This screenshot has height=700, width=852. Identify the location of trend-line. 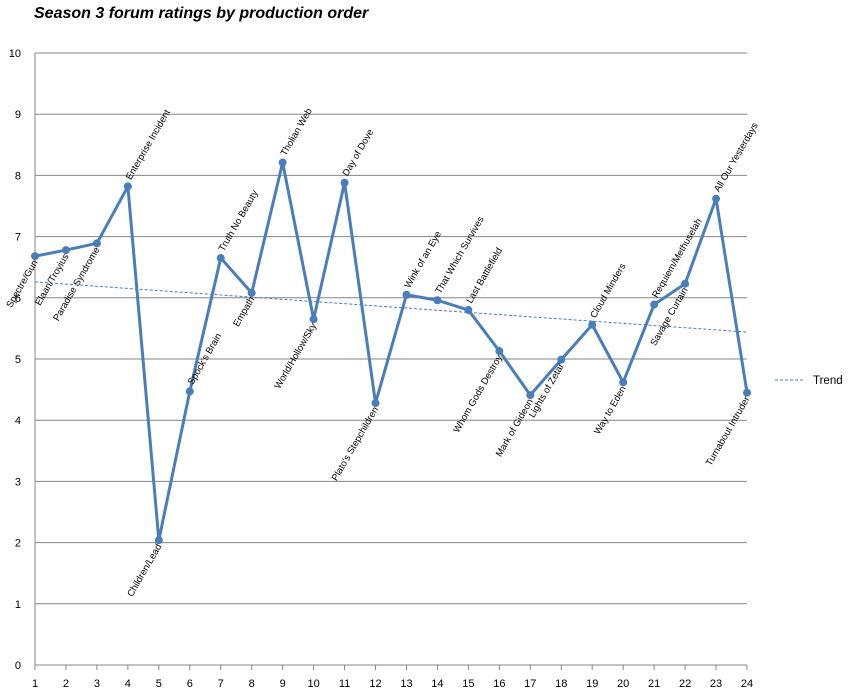
(391, 307).